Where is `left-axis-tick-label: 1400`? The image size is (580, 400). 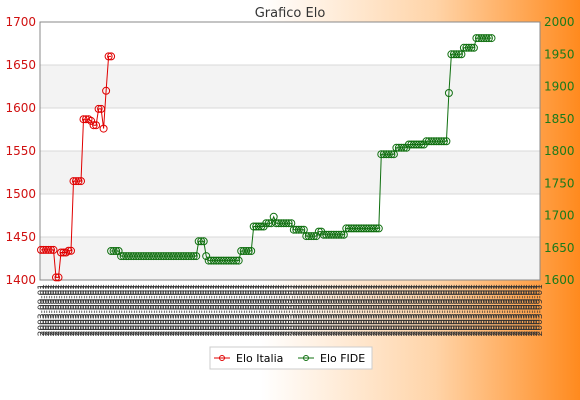 left-axis-tick-label: 1400 is located at coordinates (20, 280).